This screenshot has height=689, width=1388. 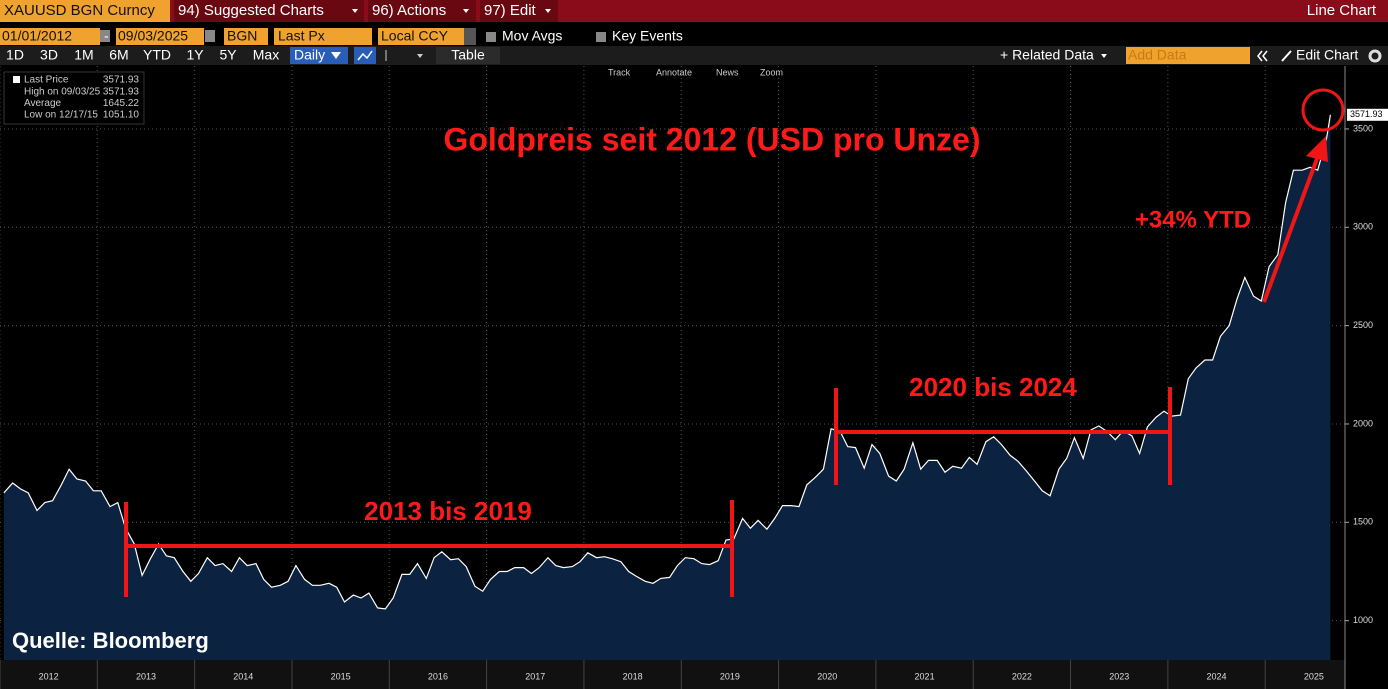 I want to click on x-tick-label: 2018, so click(x=633, y=676).